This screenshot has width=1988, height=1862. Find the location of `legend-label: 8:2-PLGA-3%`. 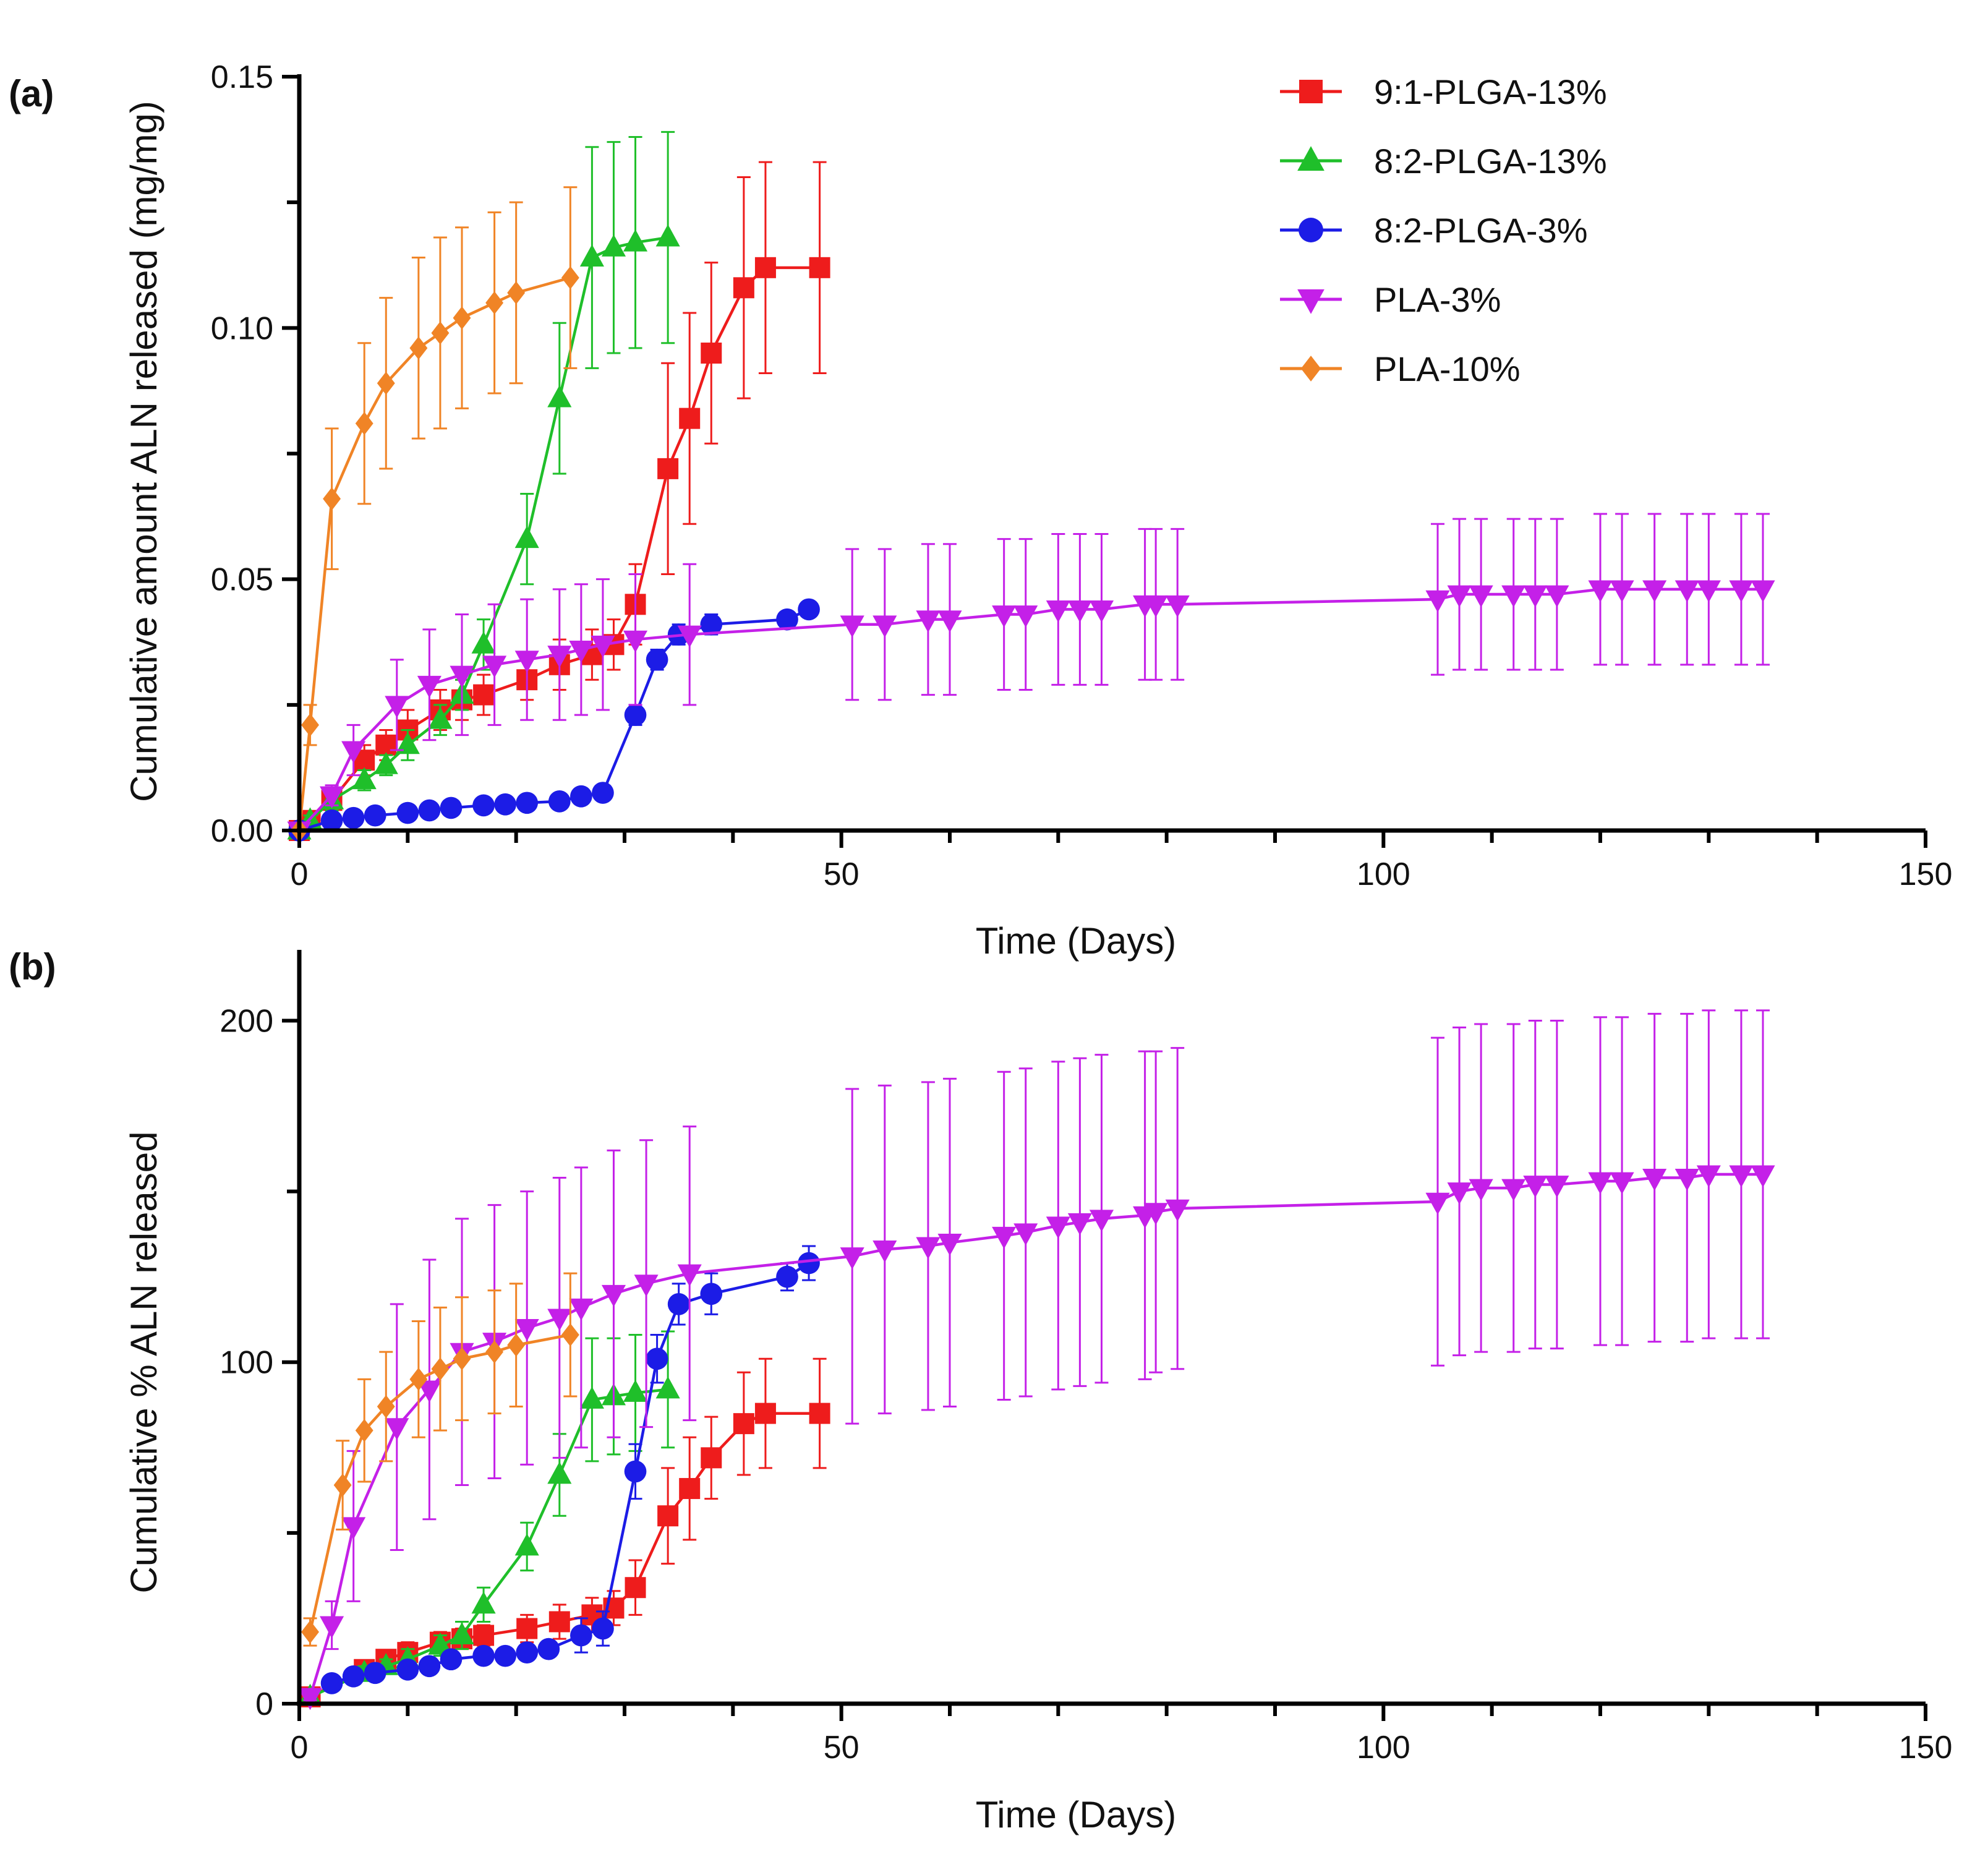

legend-label: 8:2-PLGA-3% is located at coordinates (1481, 230).